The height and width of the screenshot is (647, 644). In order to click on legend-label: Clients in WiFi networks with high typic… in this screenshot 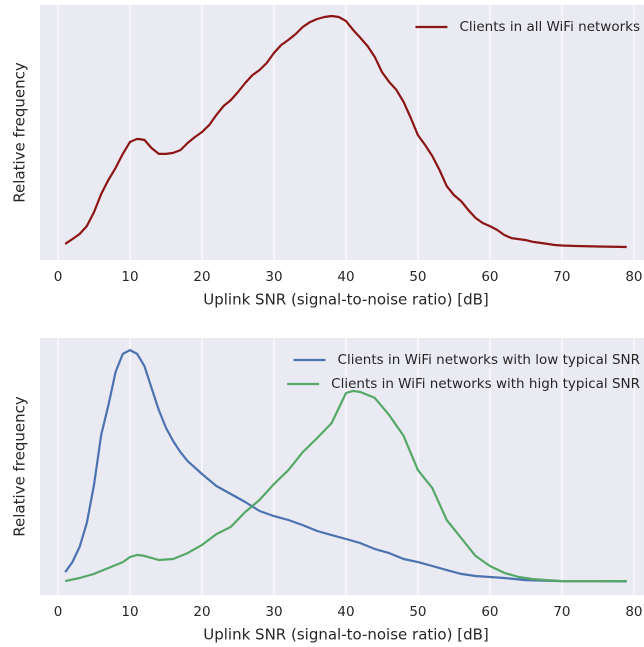, I will do `click(485, 384)`.